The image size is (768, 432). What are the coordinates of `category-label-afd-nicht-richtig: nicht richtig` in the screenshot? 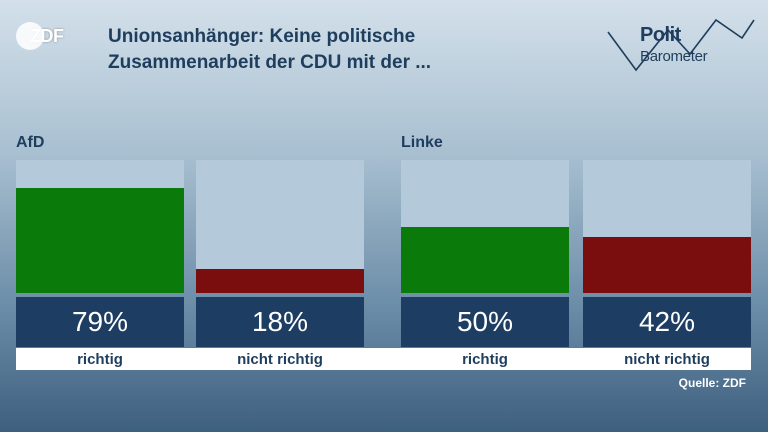 It's located at (280, 359).